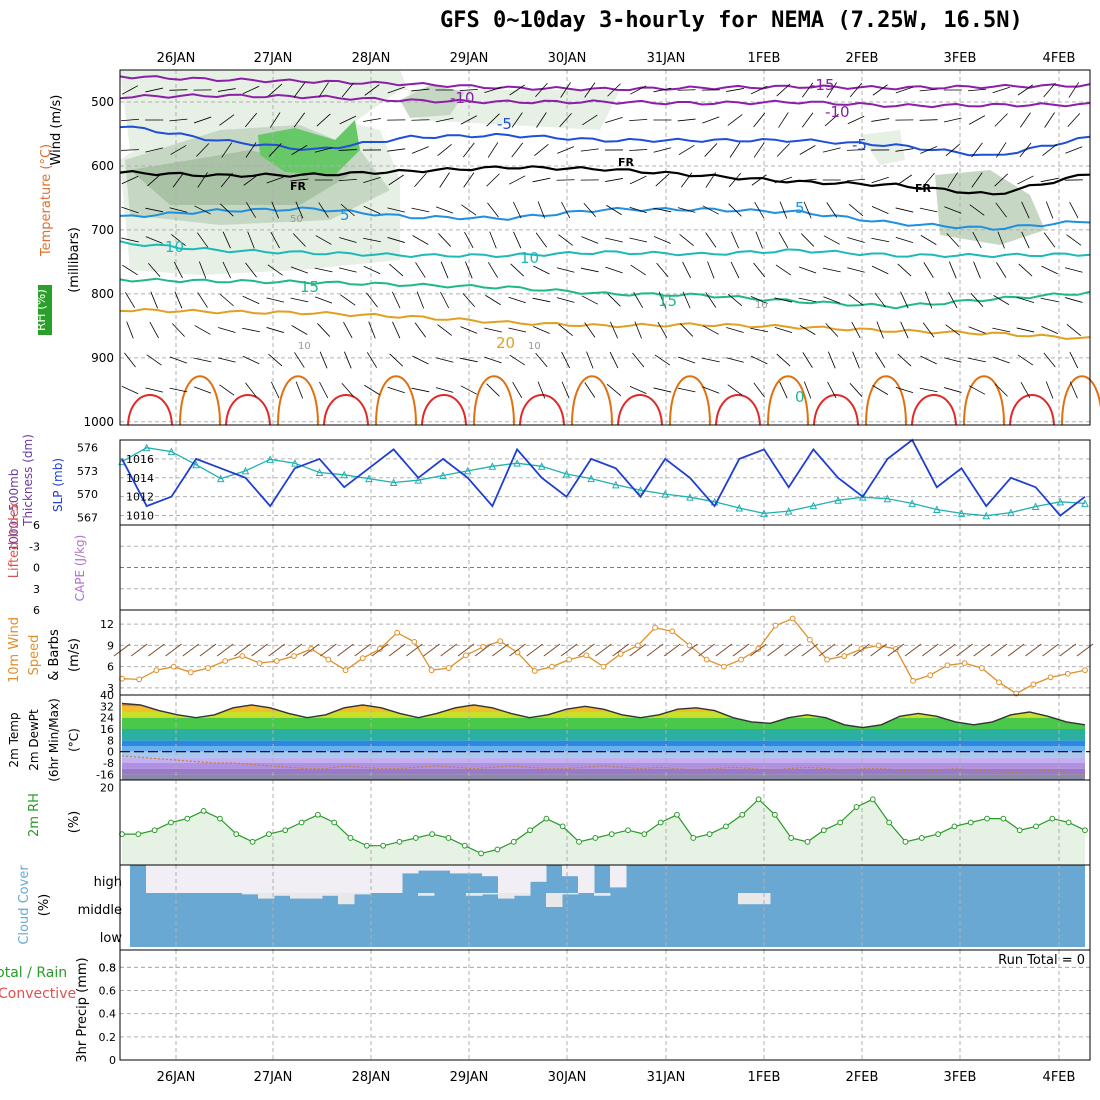  What do you see at coordinates (82, 1009) in the screenshot?
I see `panel-label-precip: 3hr Precip (mm)` at bounding box center [82, 1009].